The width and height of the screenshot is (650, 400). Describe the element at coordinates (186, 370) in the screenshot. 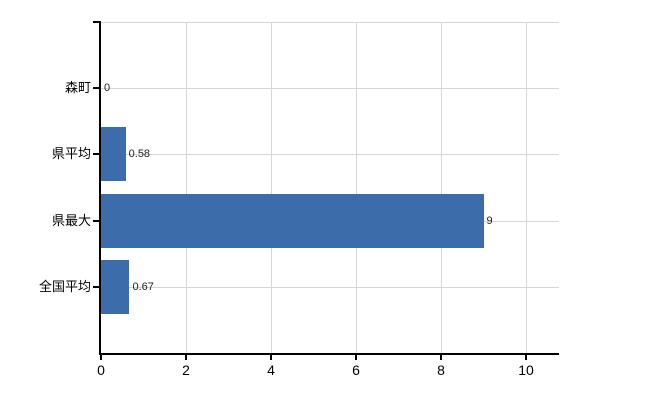

I see `x-tick-label: 2` at that location.